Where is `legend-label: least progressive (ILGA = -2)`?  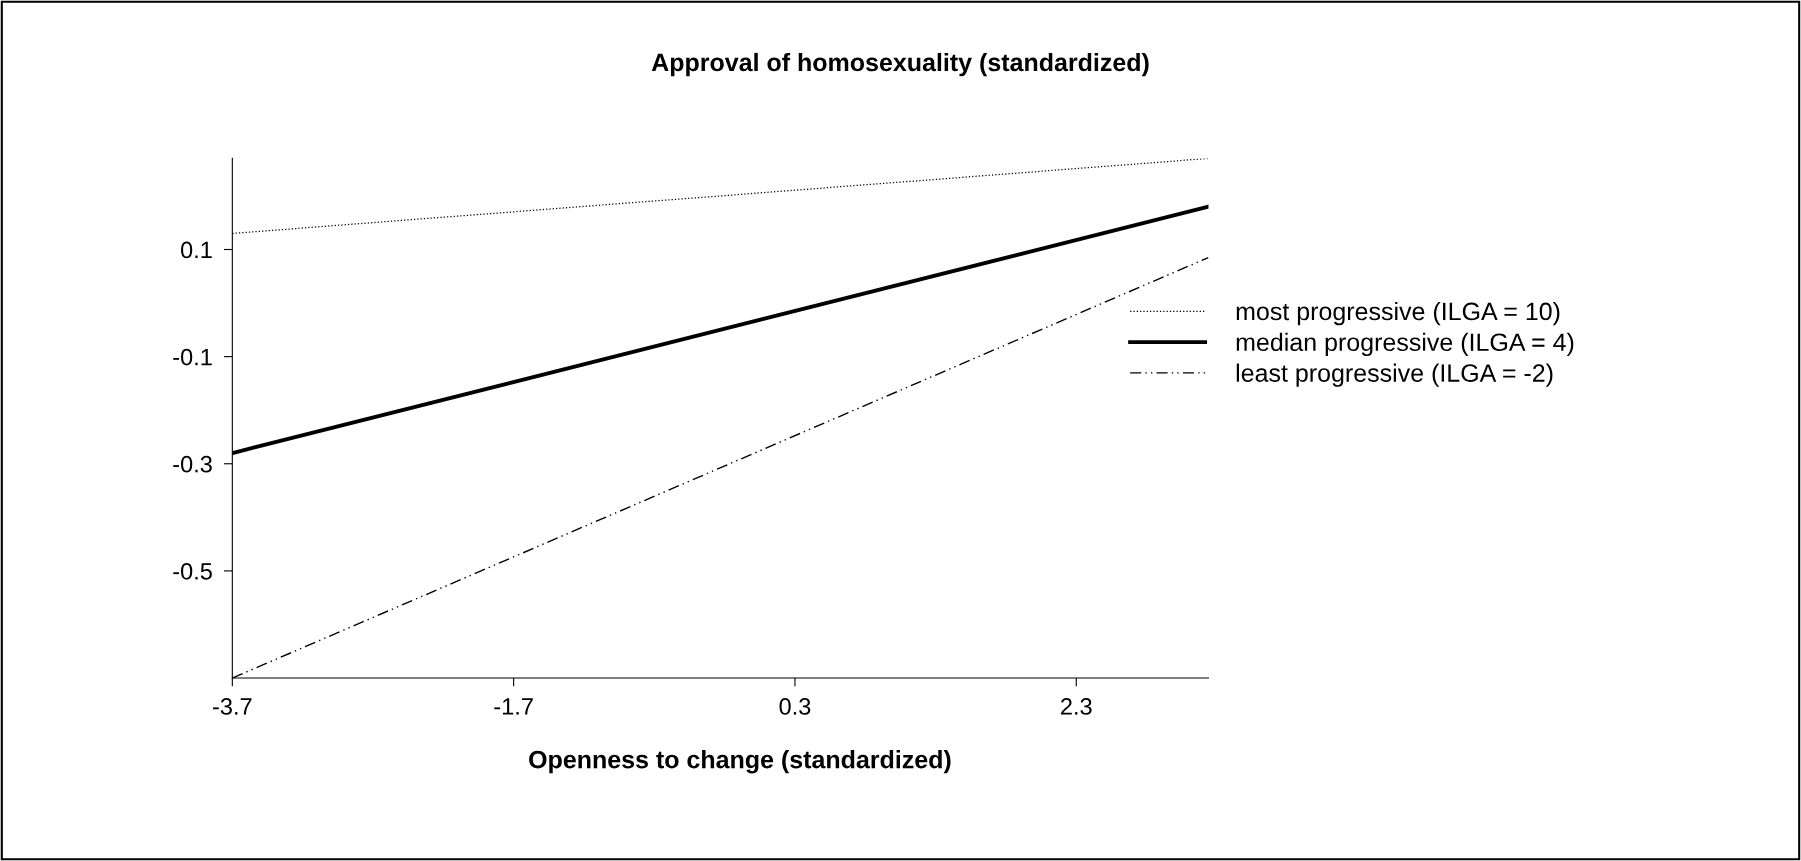 legend-label: least progressive (ILGA = -2) is located at coordinates (1394, 375).